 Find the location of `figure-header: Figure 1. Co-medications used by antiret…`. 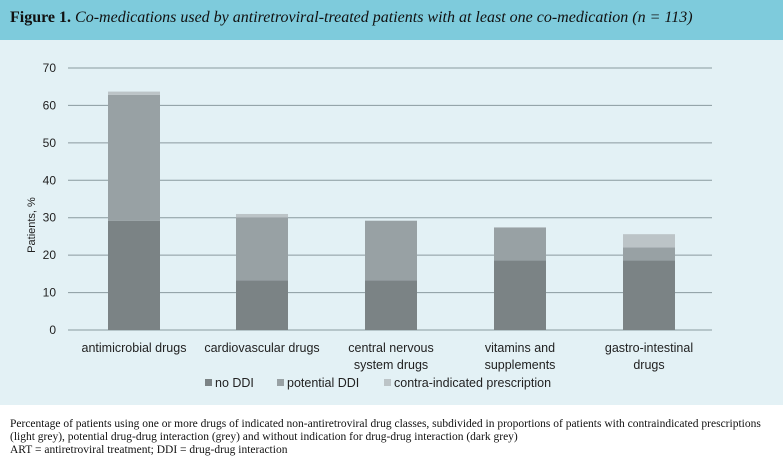

figure-header: Figure 1. Co-medications used by antiret… is located at coordinates (391, 20).